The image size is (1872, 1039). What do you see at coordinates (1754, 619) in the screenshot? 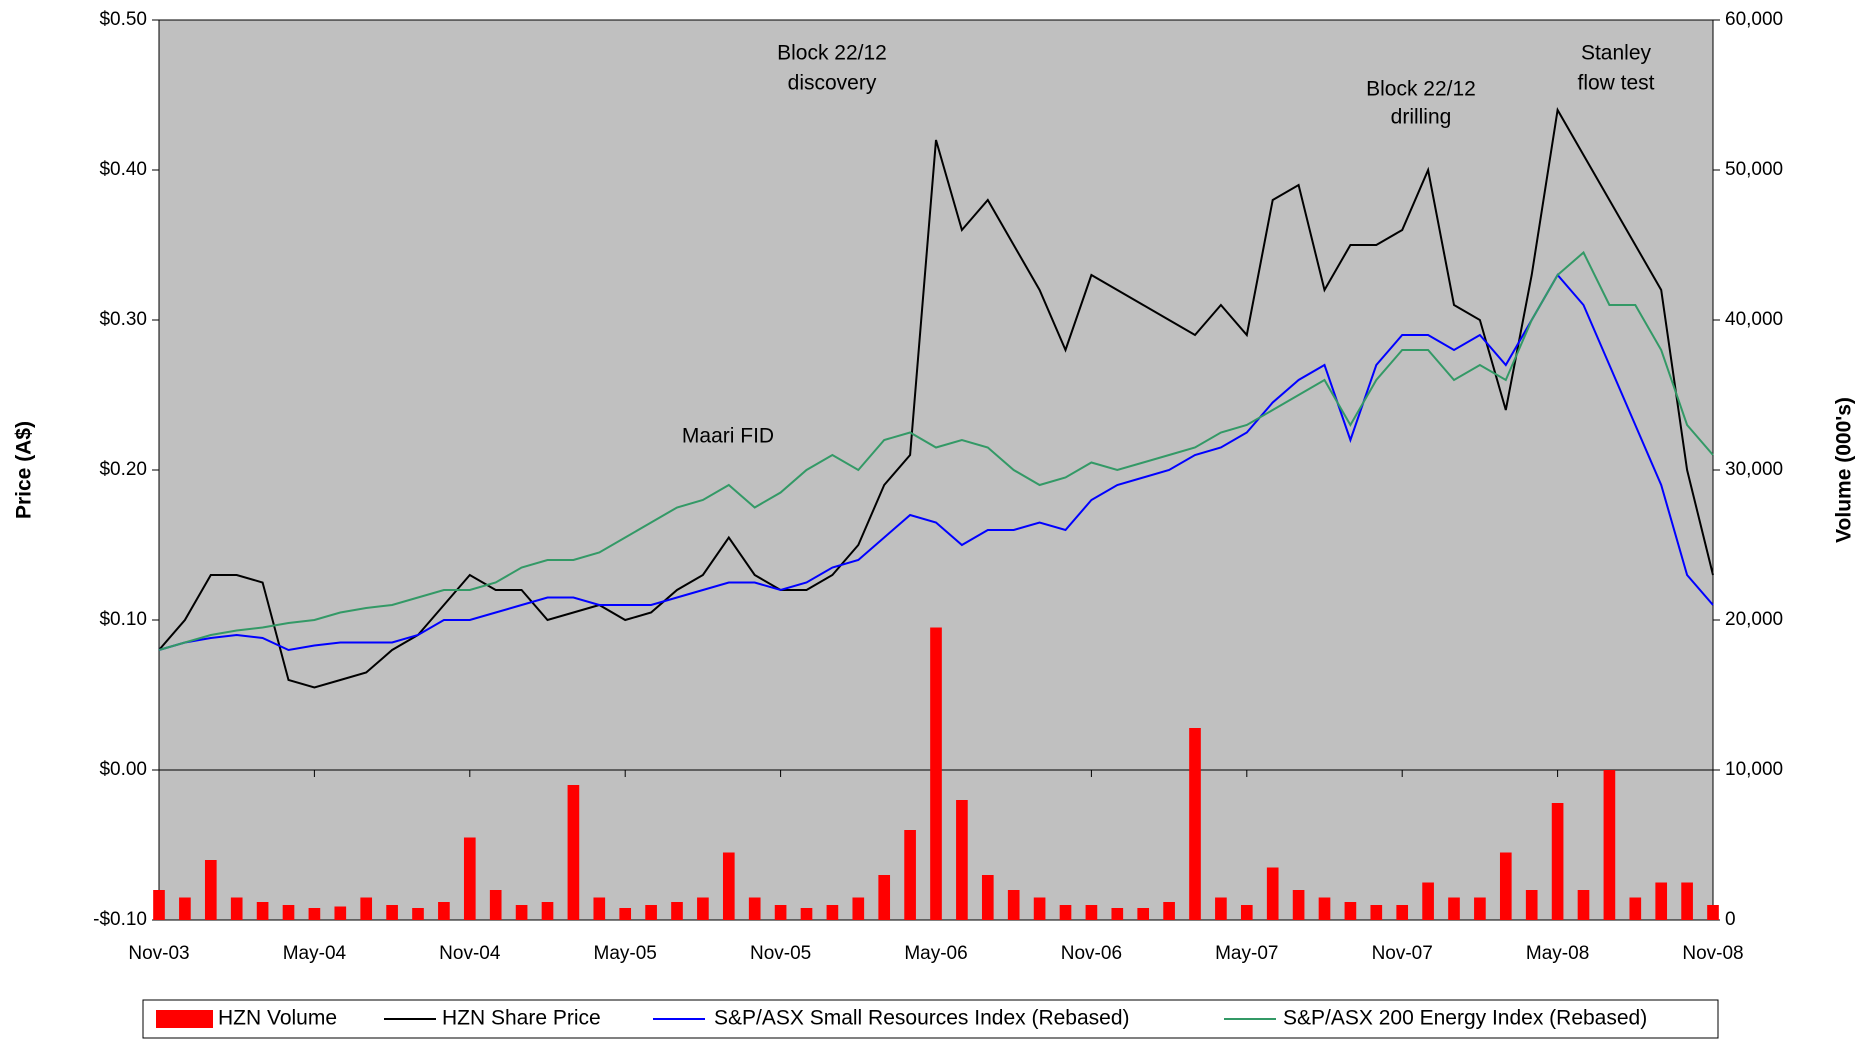
I see `y2-tick-label: 20,000` at bounding box center [1754, 619].